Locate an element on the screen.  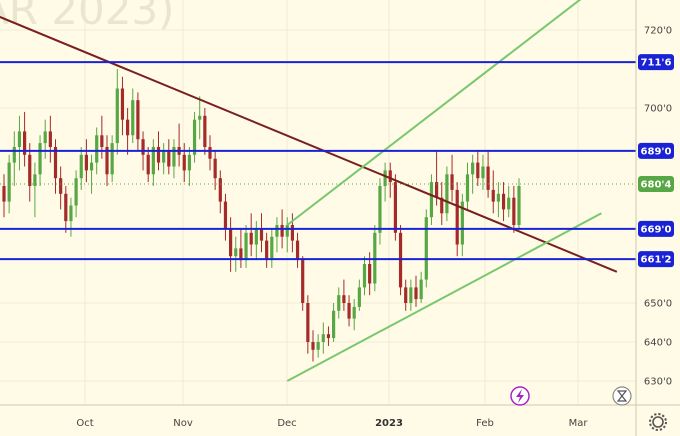
y-tick-label: 650'0 is located at coordinates (658, 304).